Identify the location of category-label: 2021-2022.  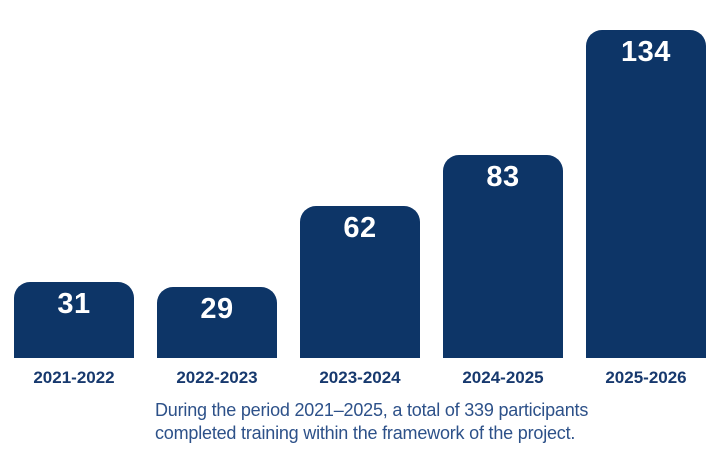
(74, 377).